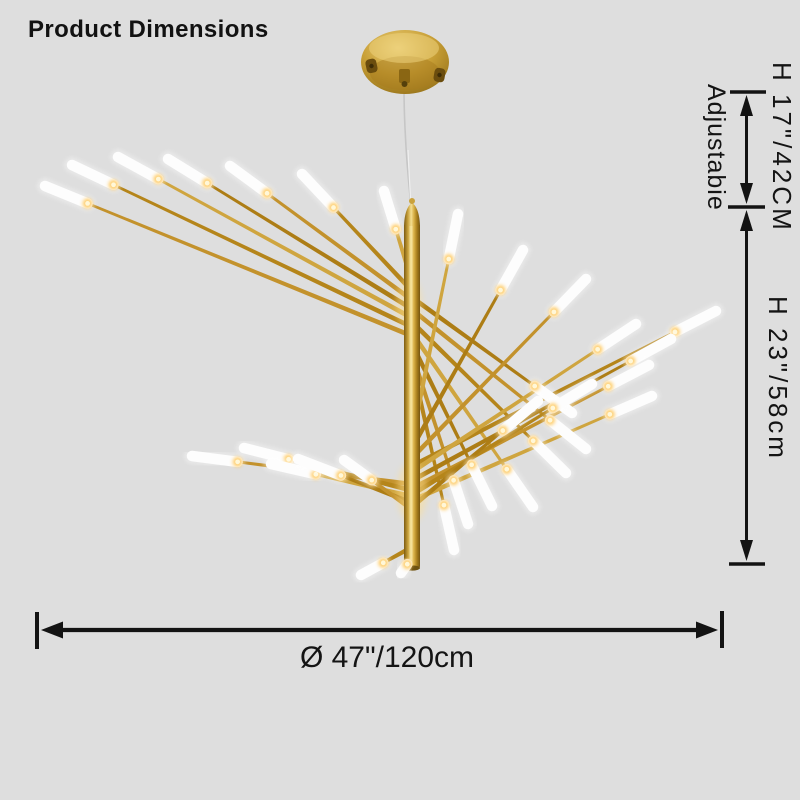 This screenshot has height=800, width=800. Describe the element at coordinates (746, 149) in the screenshot. I see `adjustable-height-arrow` at that location.